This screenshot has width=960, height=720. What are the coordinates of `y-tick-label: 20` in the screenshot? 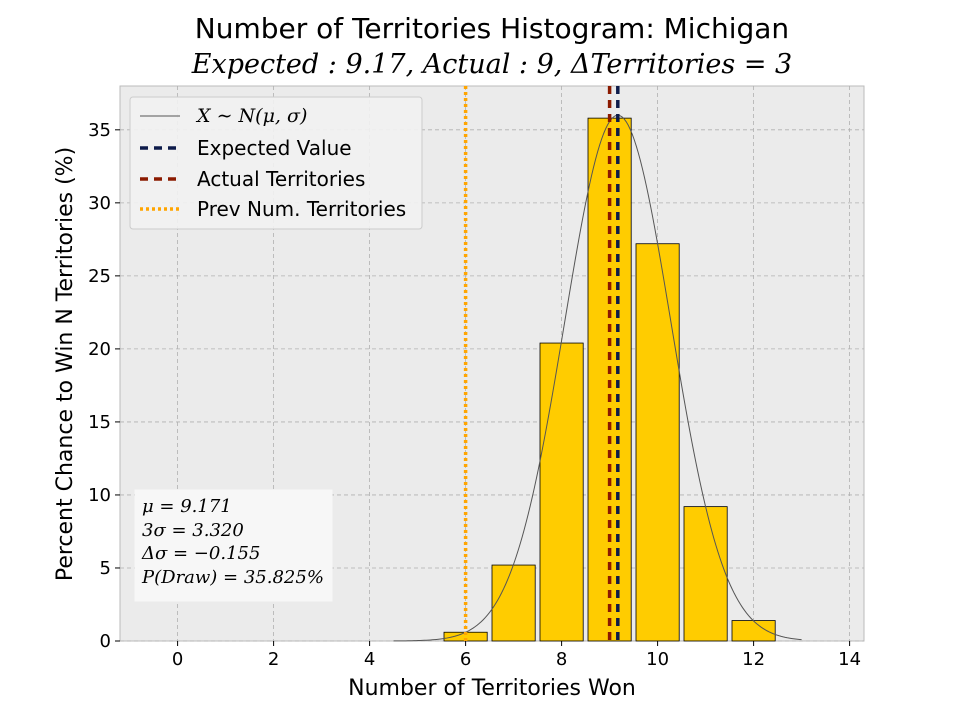 It's located at (99, 349).